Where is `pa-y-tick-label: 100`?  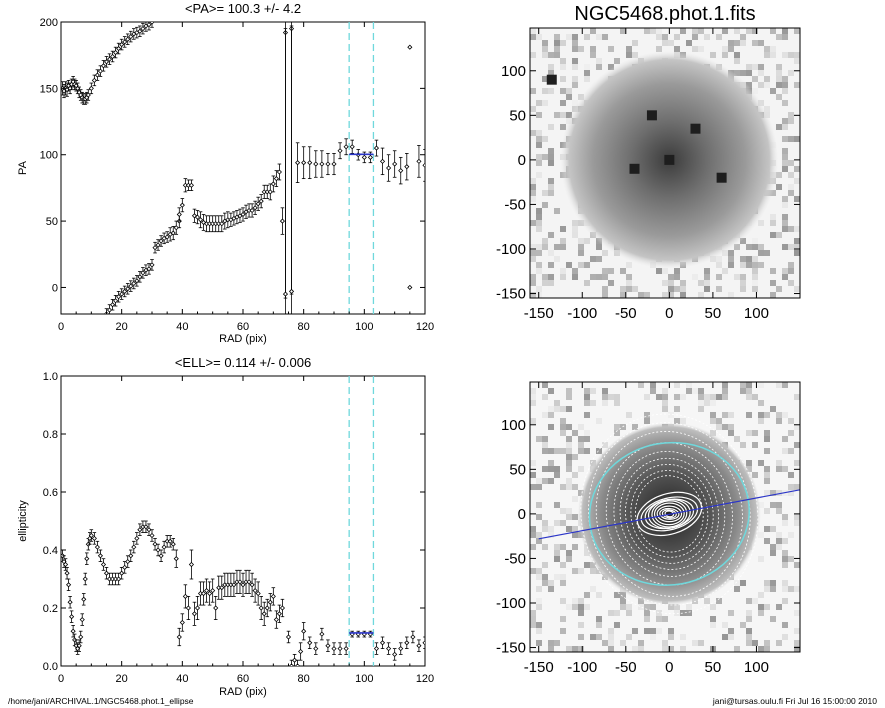 pa-y-tick-label: 100 is located at coordinates (49, 156).